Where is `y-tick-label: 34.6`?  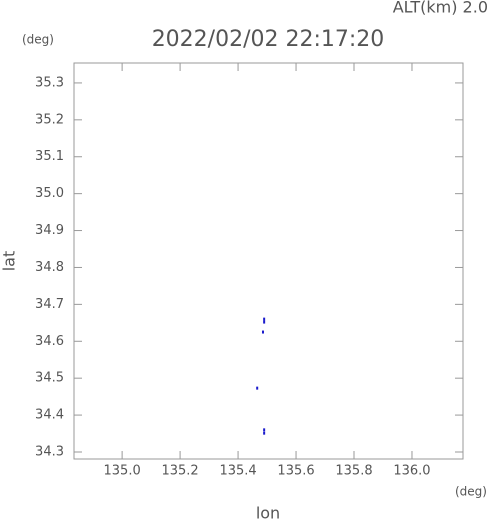
y-tick-label: 34.6 is located at coordinates (49, 341).